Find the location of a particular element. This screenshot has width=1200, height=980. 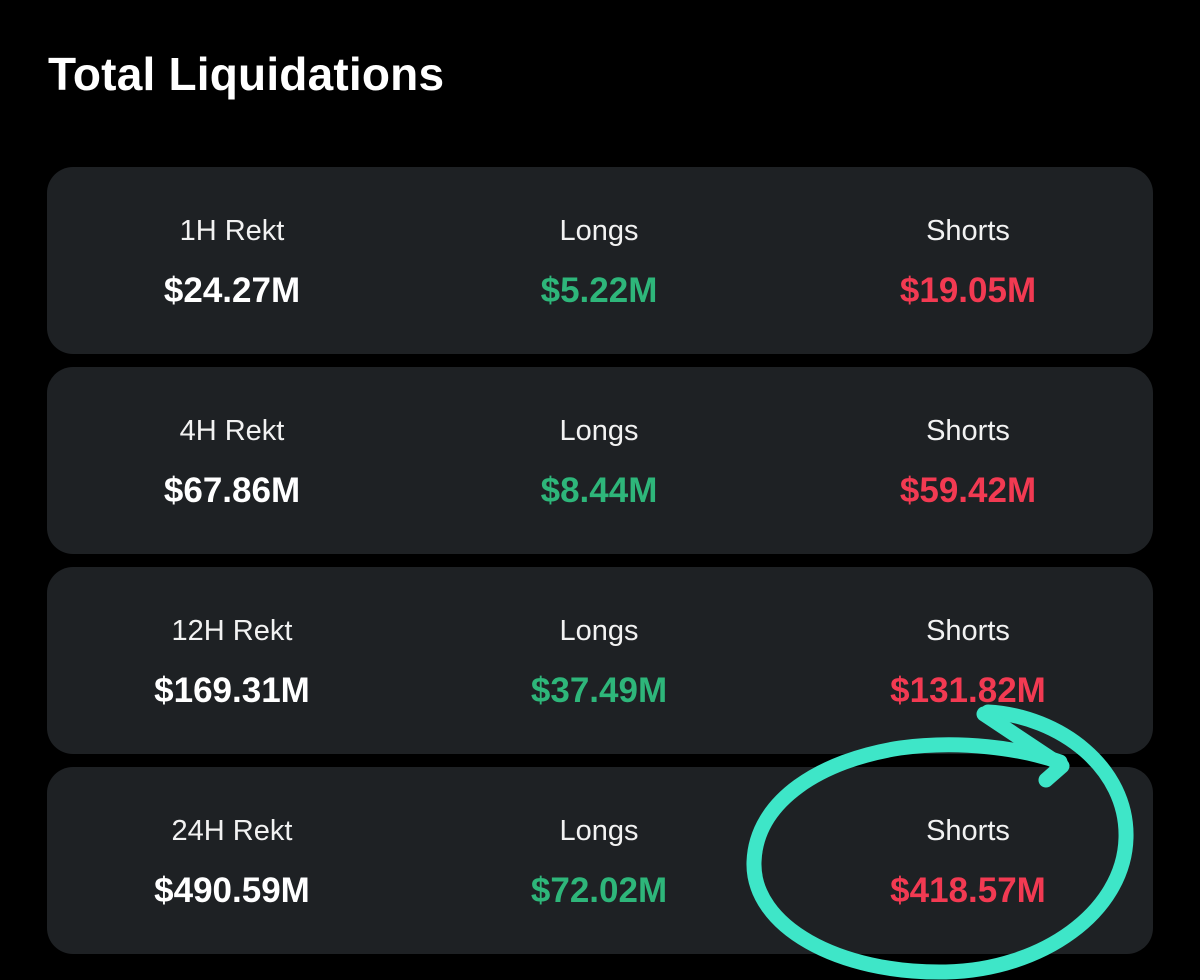

shorts-value: $59.42M is located at coordinates (968, 490).